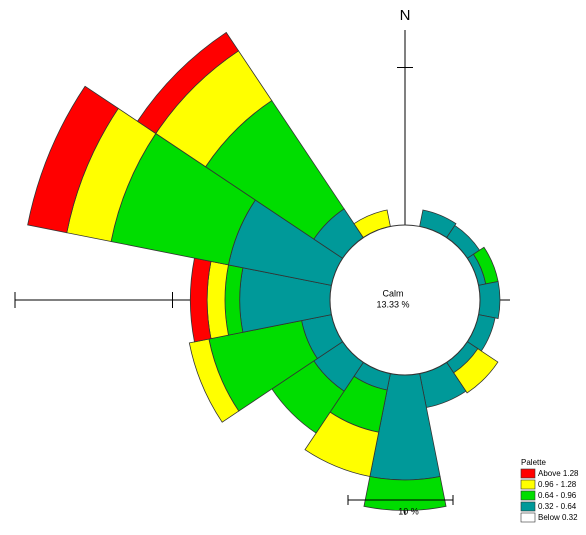  Describe the element at coordinates (557, 484) in the screenshot. I see `legend-label: 0.96 - 1.28` at that location.